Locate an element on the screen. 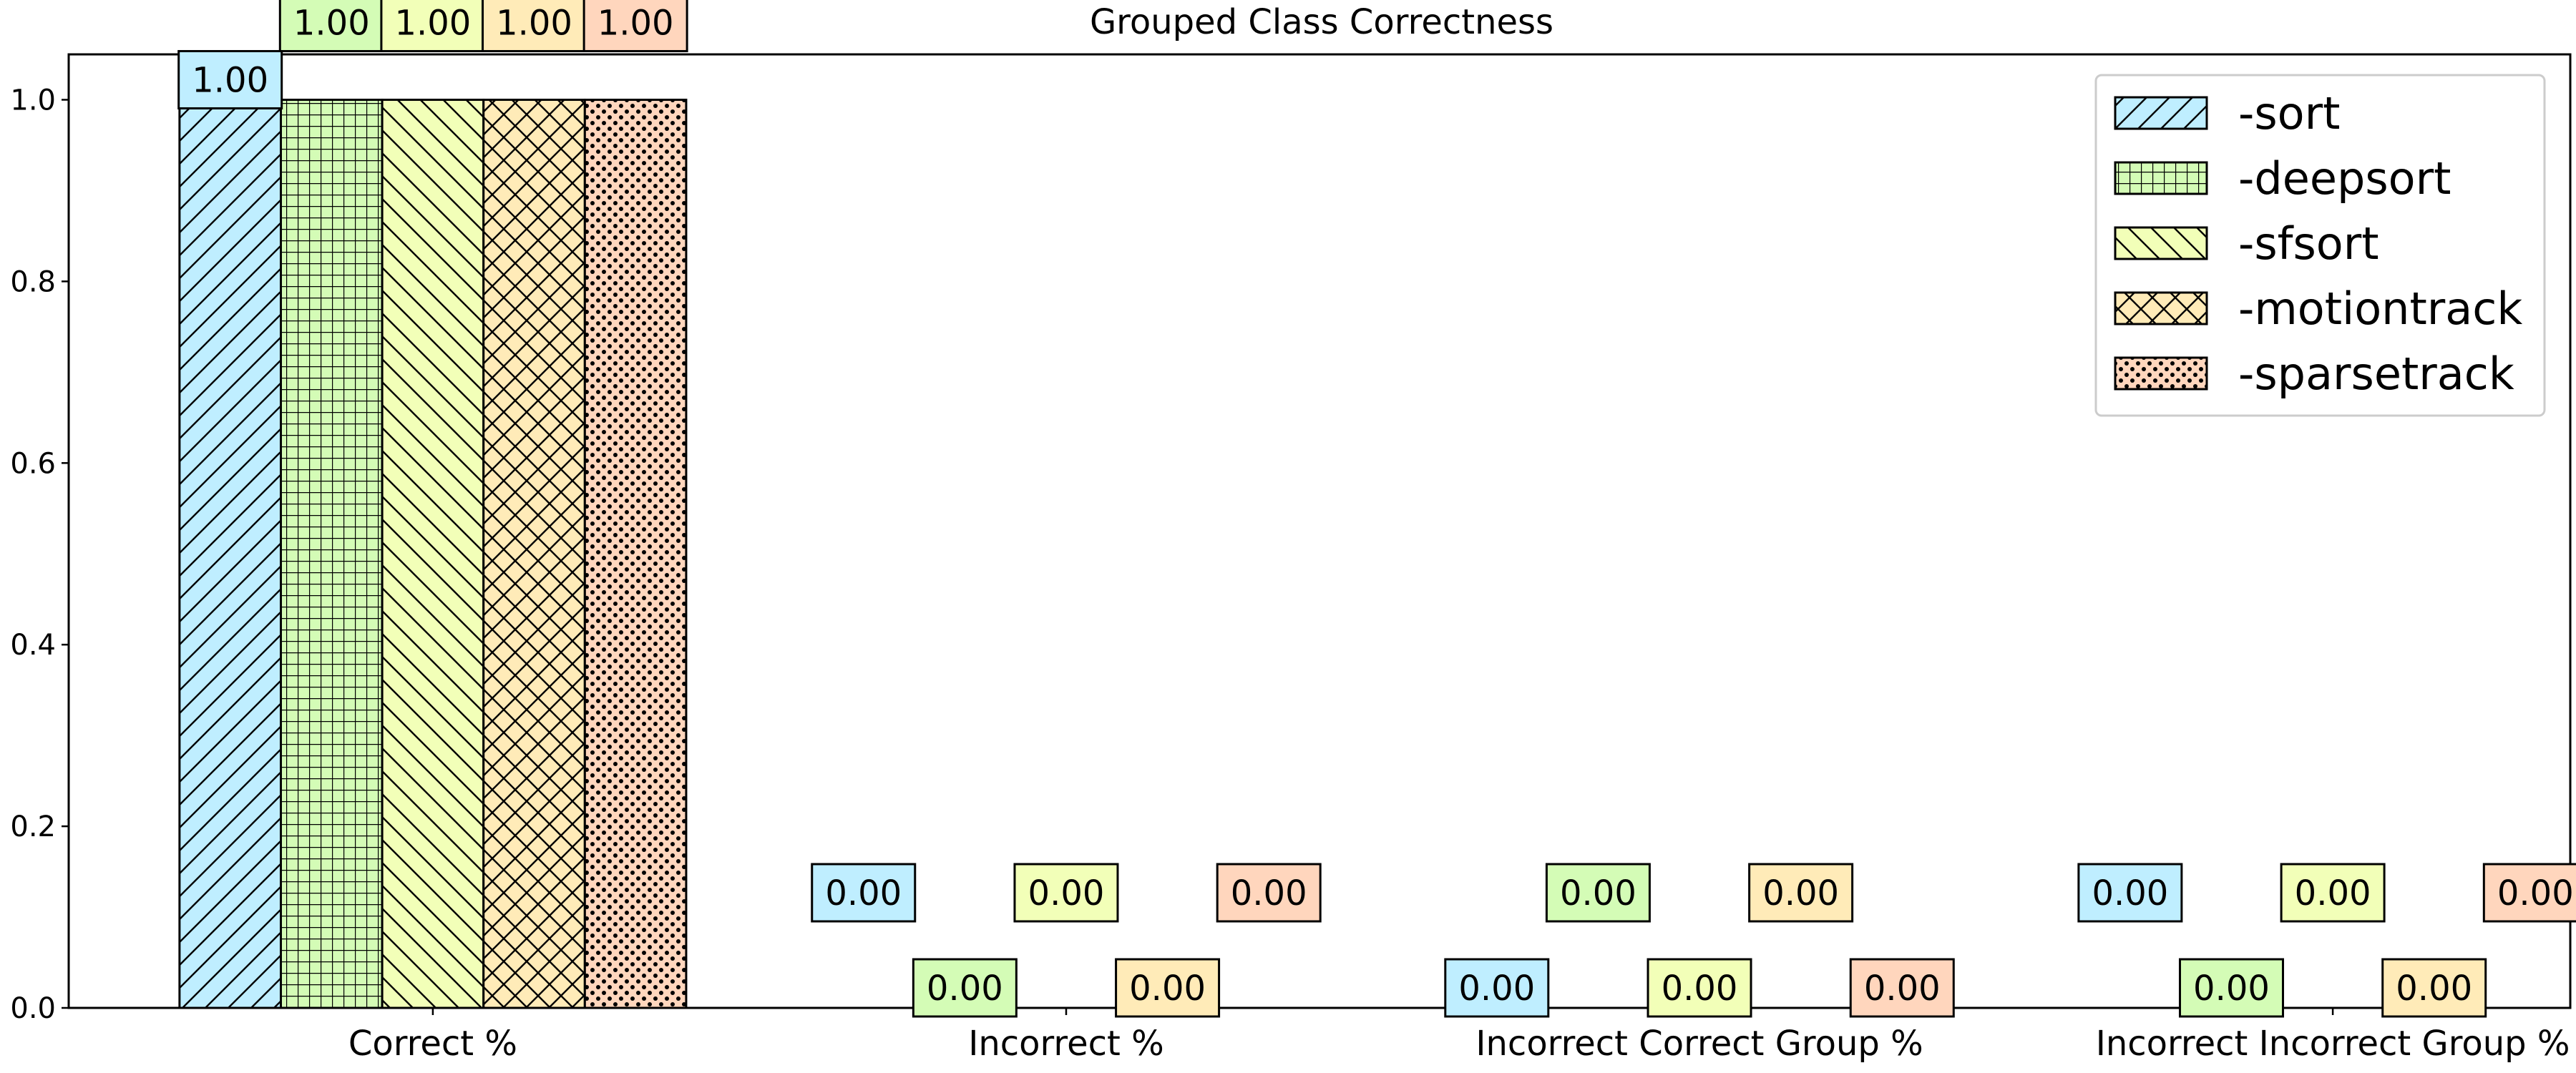 This screenshot has width=2576, height=1073. legend-label: -deepsort is located at coordinates (2344, 178).